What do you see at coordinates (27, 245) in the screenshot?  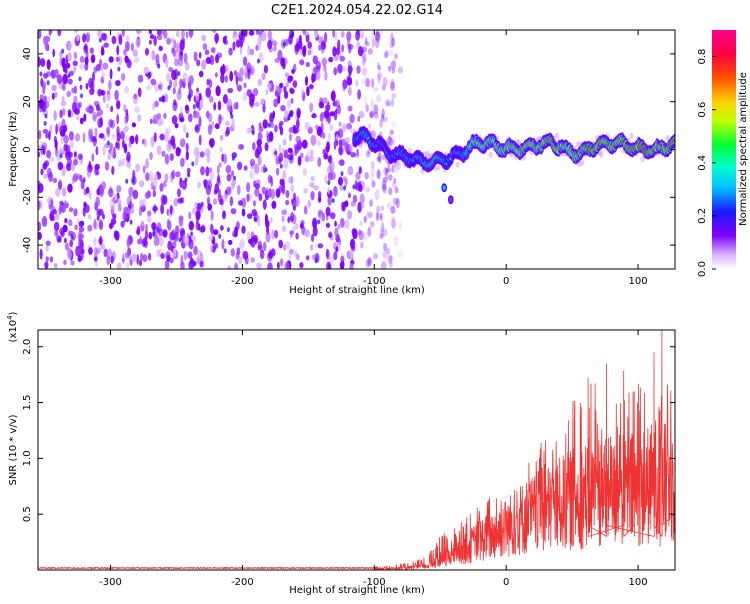 I see `y-tick-label: -40` at bounding box center [27, 245].